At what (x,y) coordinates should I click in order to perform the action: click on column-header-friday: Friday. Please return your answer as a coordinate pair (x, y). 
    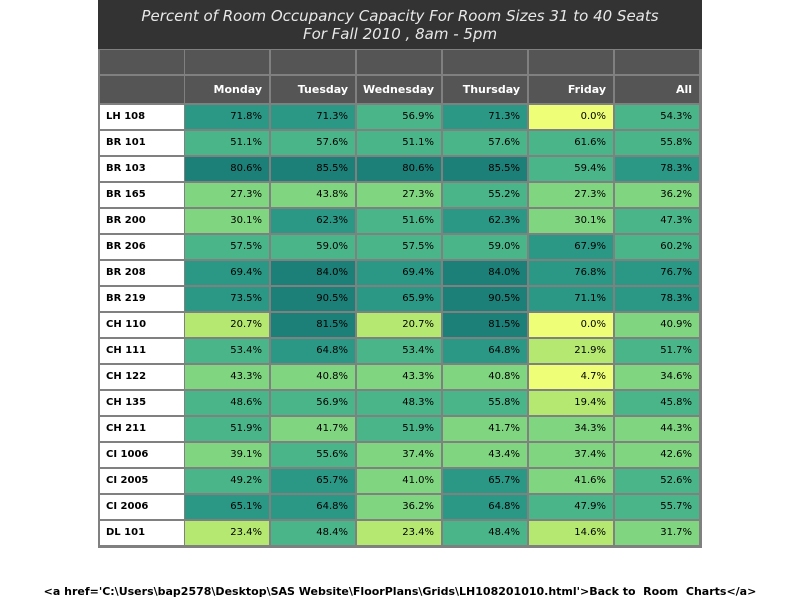
    Looking at the image, I should click on (571, 89).